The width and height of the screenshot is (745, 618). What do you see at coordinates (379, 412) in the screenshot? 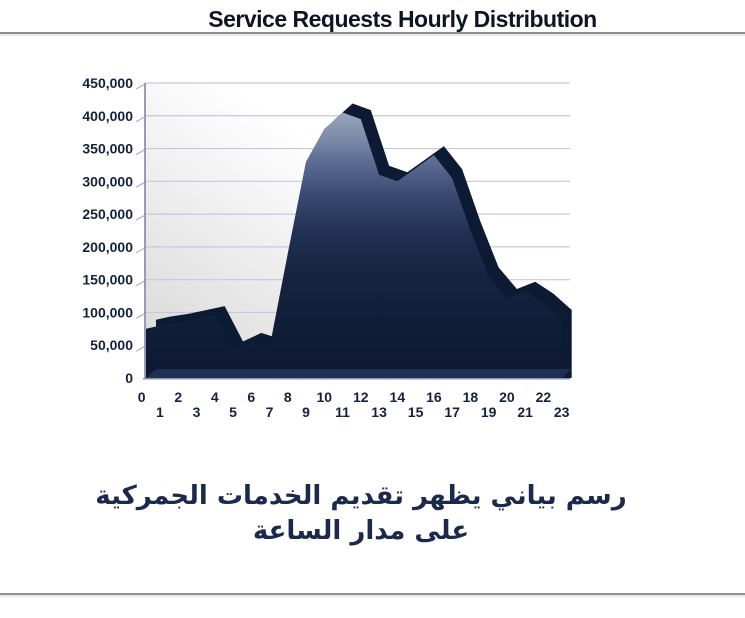
I see `x-axis-tick-label: 13` at bounding box center [379, 412].